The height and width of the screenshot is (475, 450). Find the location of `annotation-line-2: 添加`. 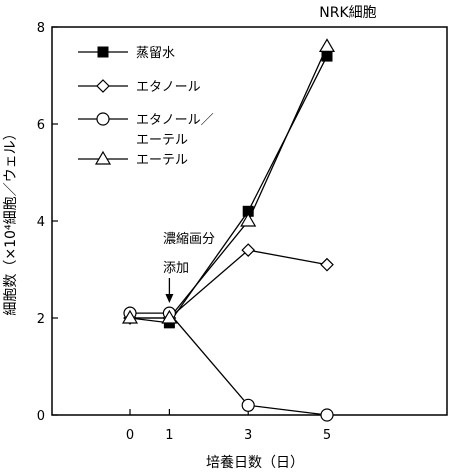

annotation-line-2: 添加 is located at coordinates (176, 268).